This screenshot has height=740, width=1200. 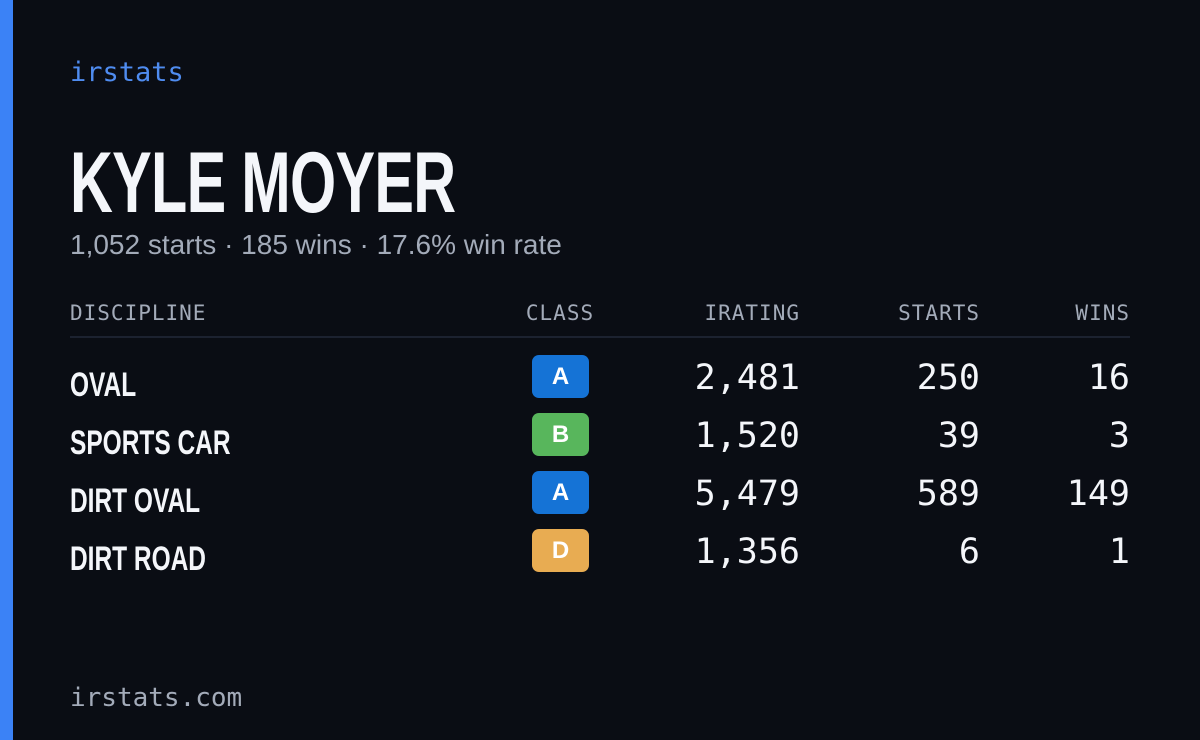 What do you see at coordinates (752, 313) in the screenshot?
I see `column-header: IRATING` at bounding box center [752, 313].